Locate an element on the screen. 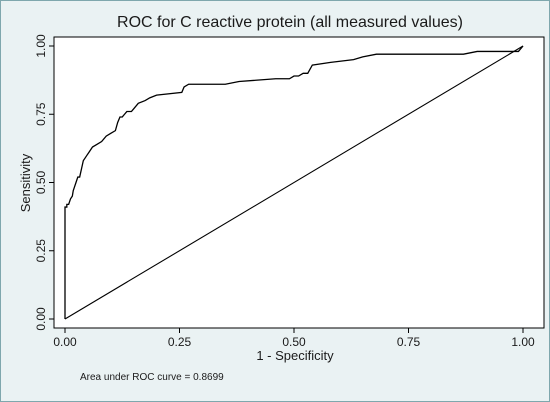 This screenshot has height=402, width=550. x-tick-label: 0.25 is located at coordinates (180, 342).